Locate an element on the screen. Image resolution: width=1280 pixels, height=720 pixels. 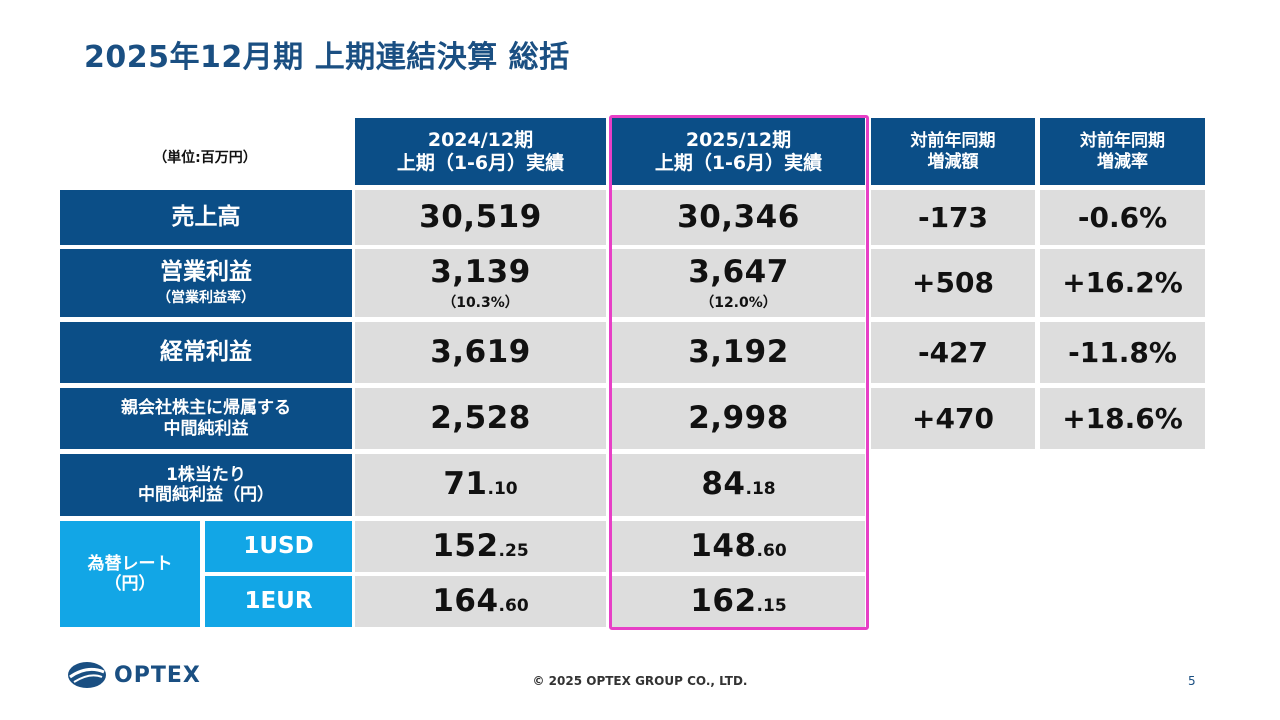
ordinary-income-yoy-amount: -427 is located at coordinates (953, 352).